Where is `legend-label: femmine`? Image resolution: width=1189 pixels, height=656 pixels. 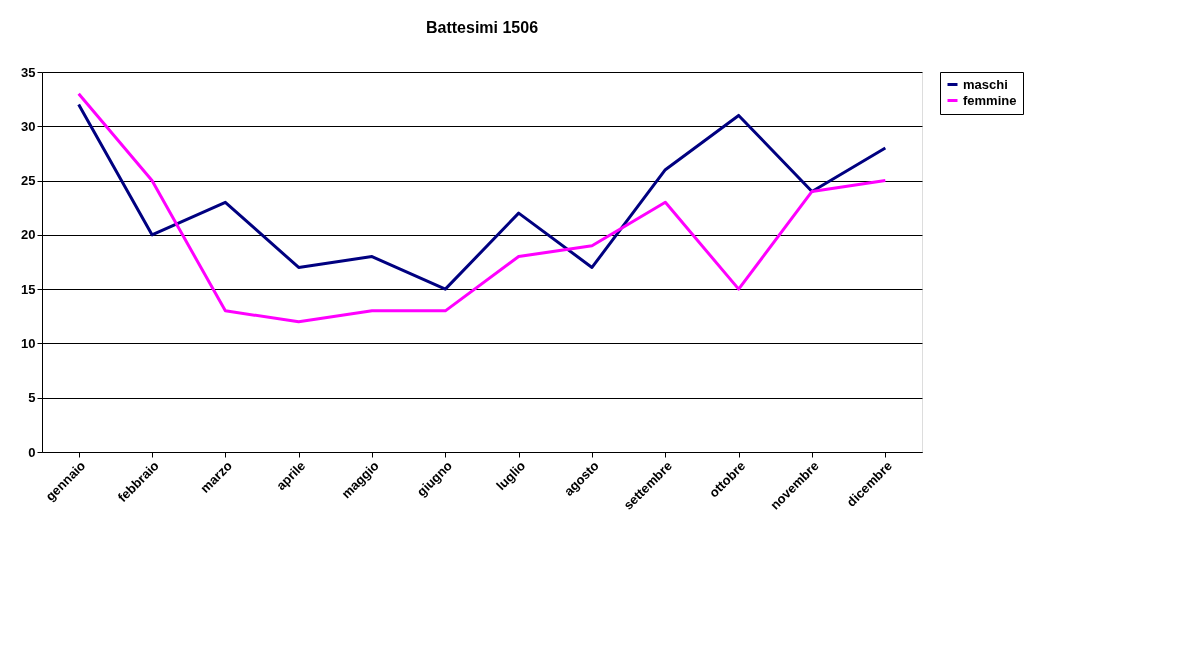
legend-label: femmine is located at coordinates (990, 100).